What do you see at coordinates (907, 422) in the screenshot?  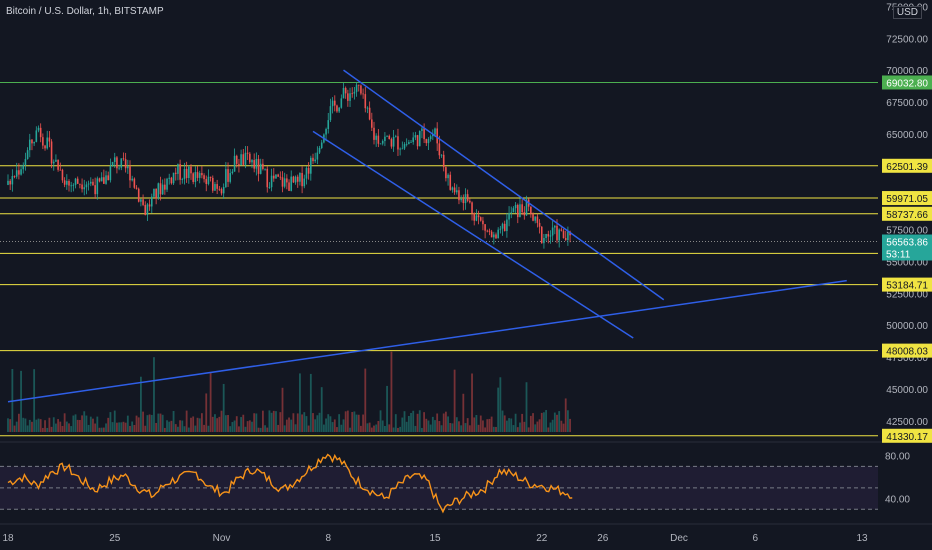 I see `price-tick-label: 42500.00` at bounding box center [907, 422].